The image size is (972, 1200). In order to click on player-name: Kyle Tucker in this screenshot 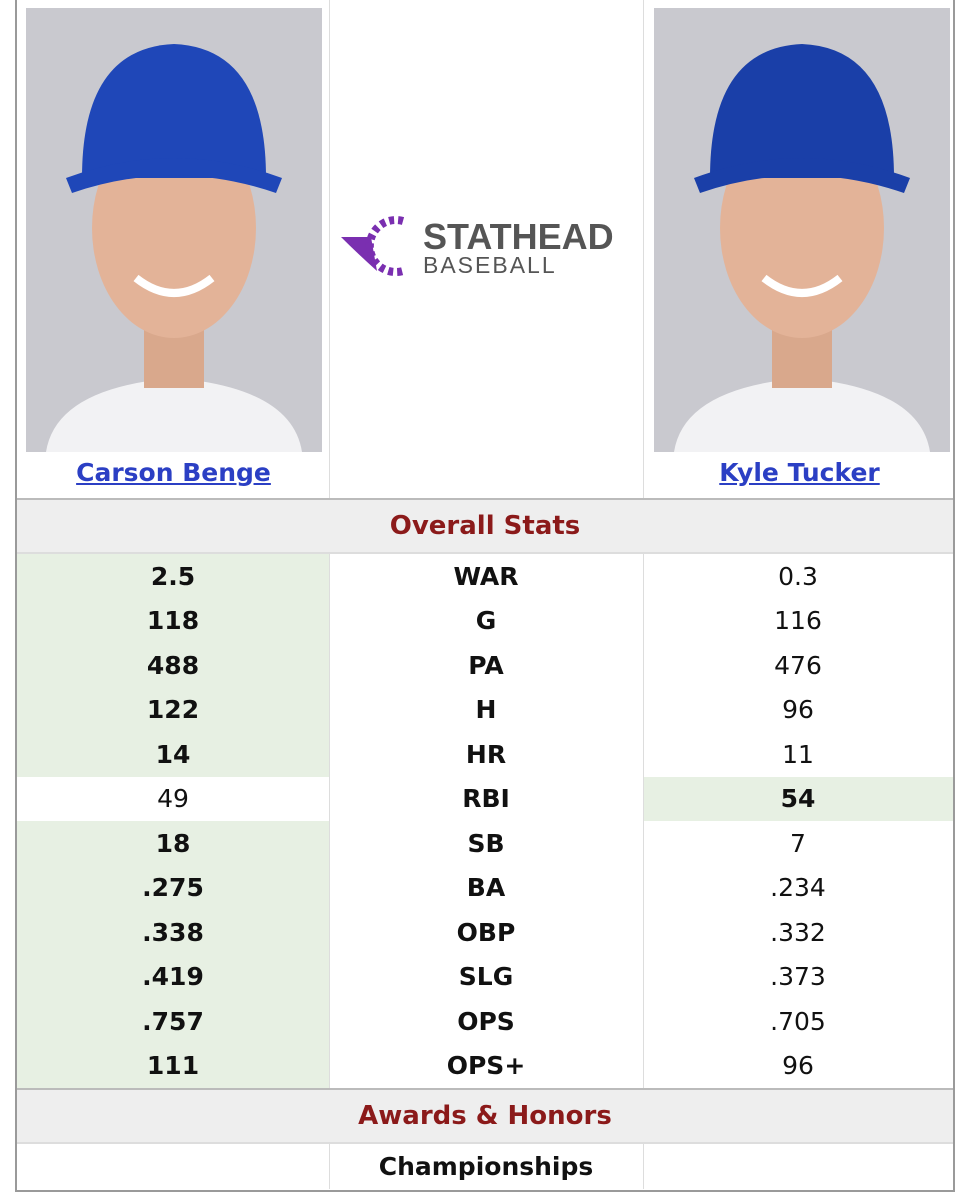, I will do `click(799, 472)`.